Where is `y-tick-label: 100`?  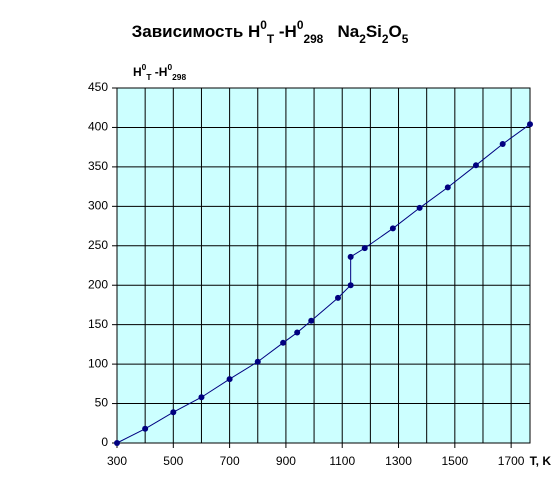 y-tick-label: 100 is located at coordinates (98, 363).